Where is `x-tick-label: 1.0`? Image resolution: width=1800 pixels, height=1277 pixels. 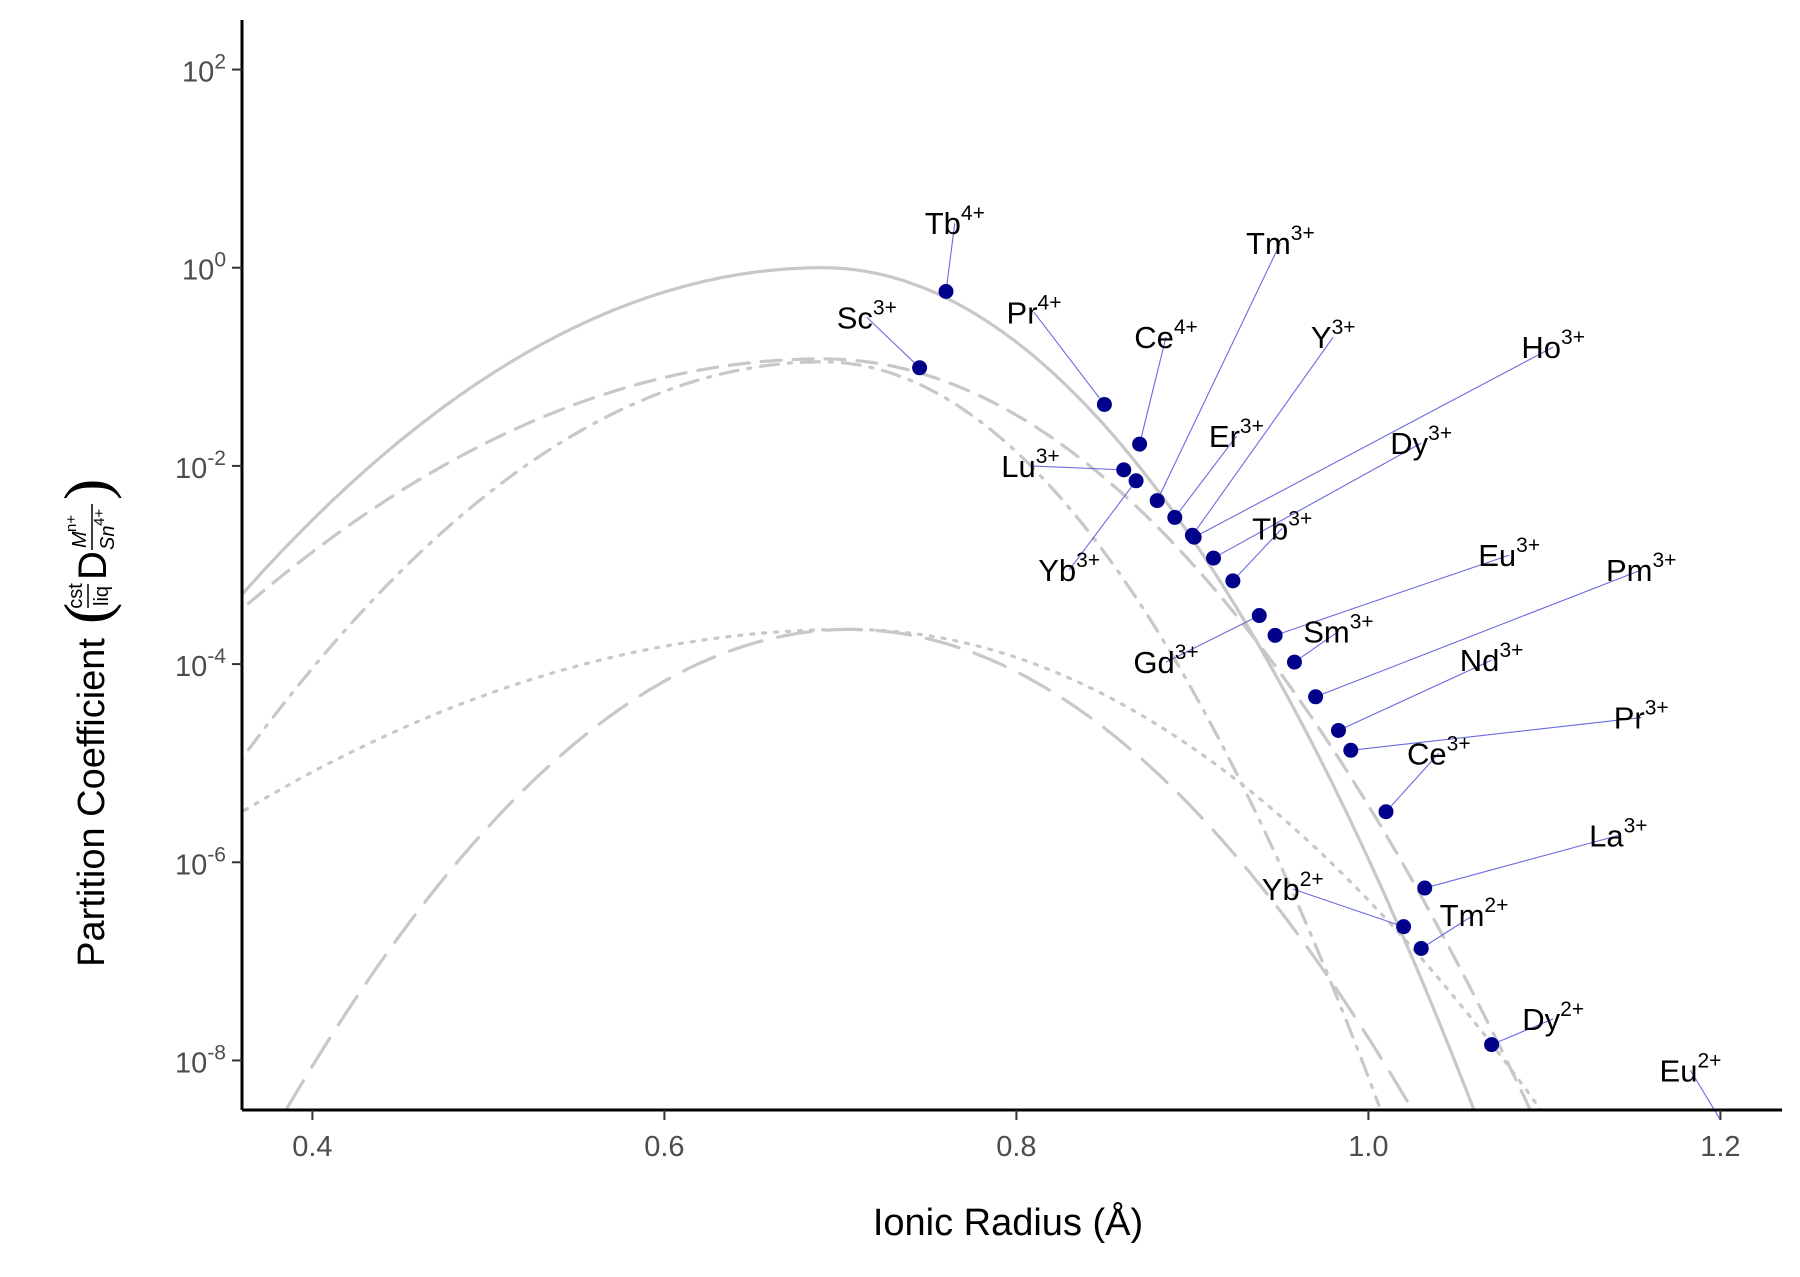
x-tick-label: 1.0 is located at coordinates (1368, 1147).